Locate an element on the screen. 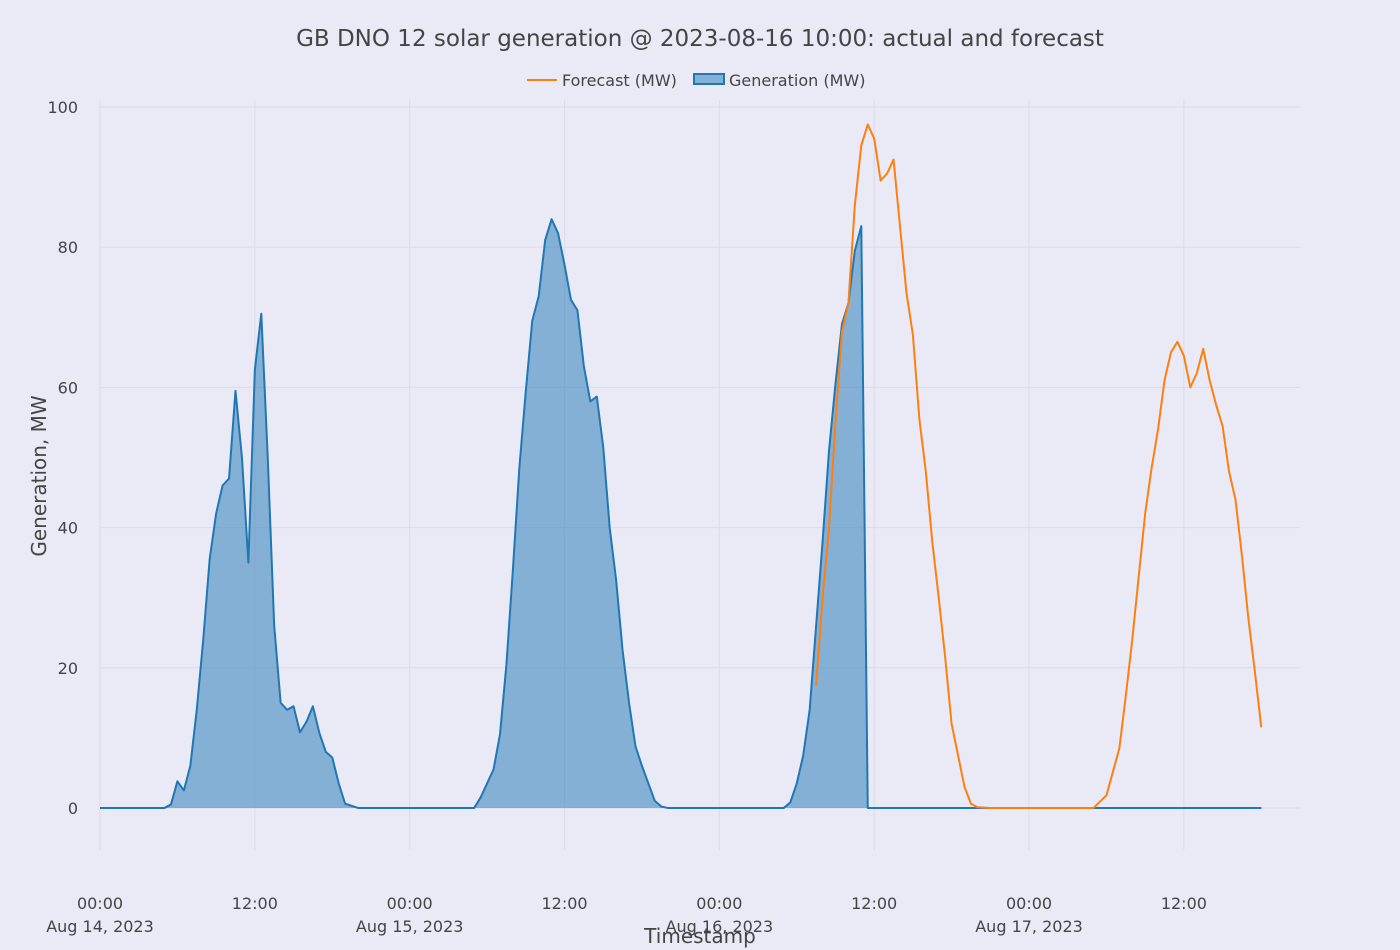 The width and height of the screenshot is (1400, 950). legend-label-forecast: Forecast (MW) is located at coordinates (619, 80).